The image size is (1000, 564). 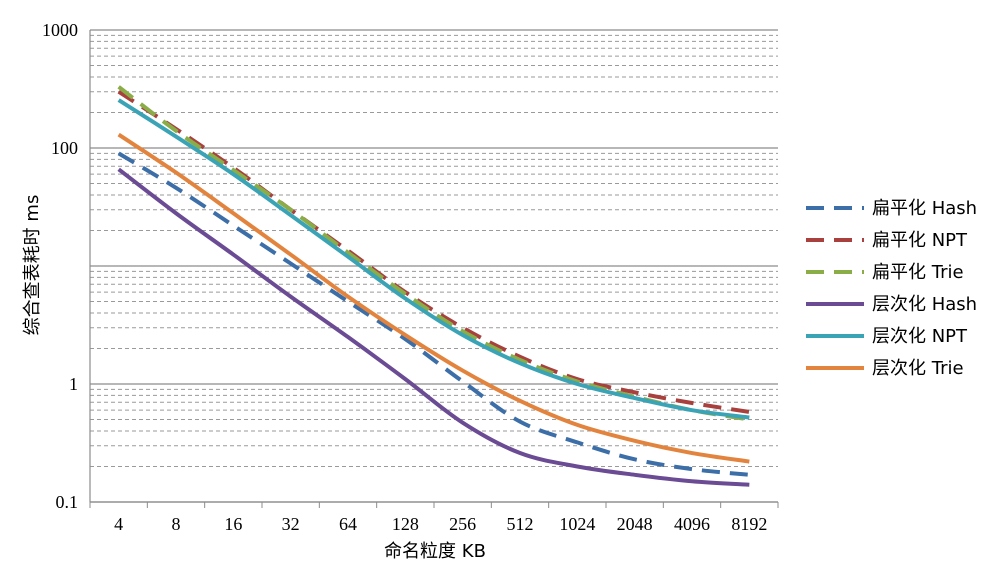 I want to click on x-tick-label: 32, so click(x=291, y=524).